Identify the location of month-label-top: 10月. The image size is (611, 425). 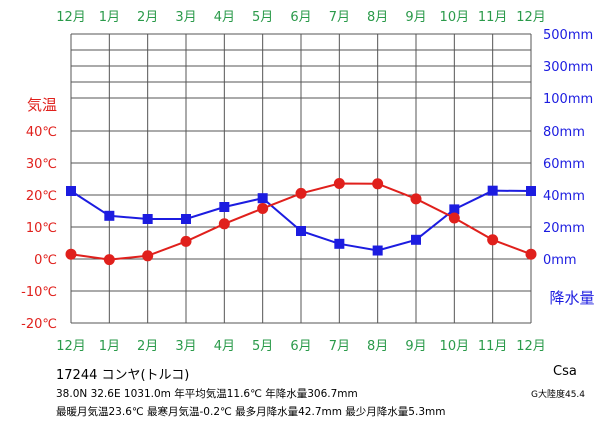
(455, 17).